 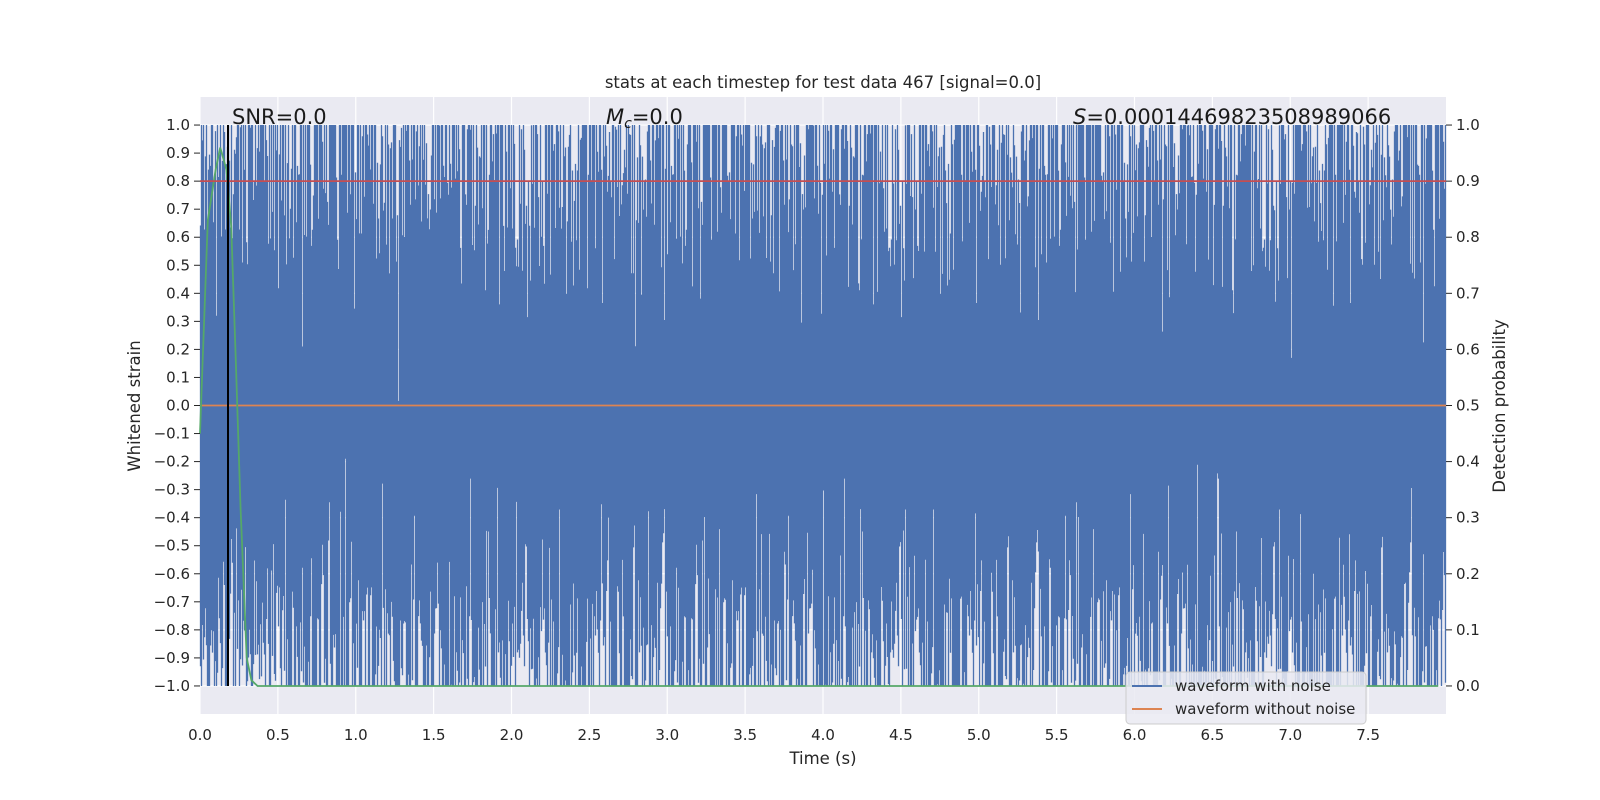 What do you see at coordinates (1265, 709) in the screenshot?
I see `legend-label-clean: waveform without noise` at bounding box center [1265, 709].